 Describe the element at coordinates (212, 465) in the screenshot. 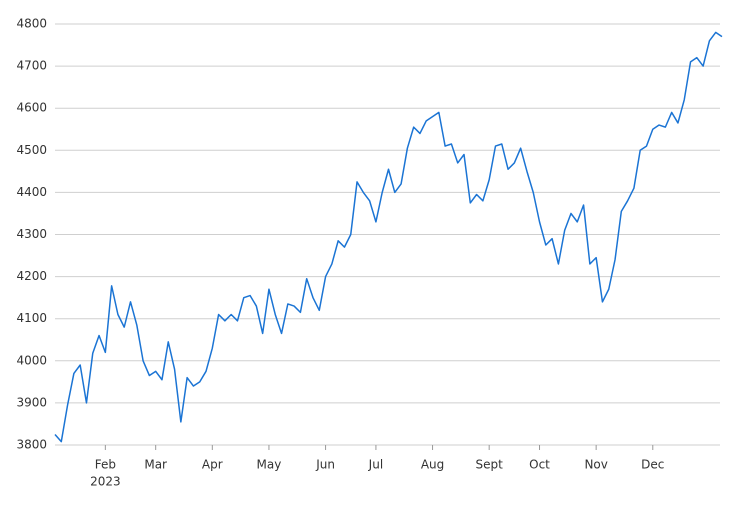

I see `x-tick-label: Apr` at that location.